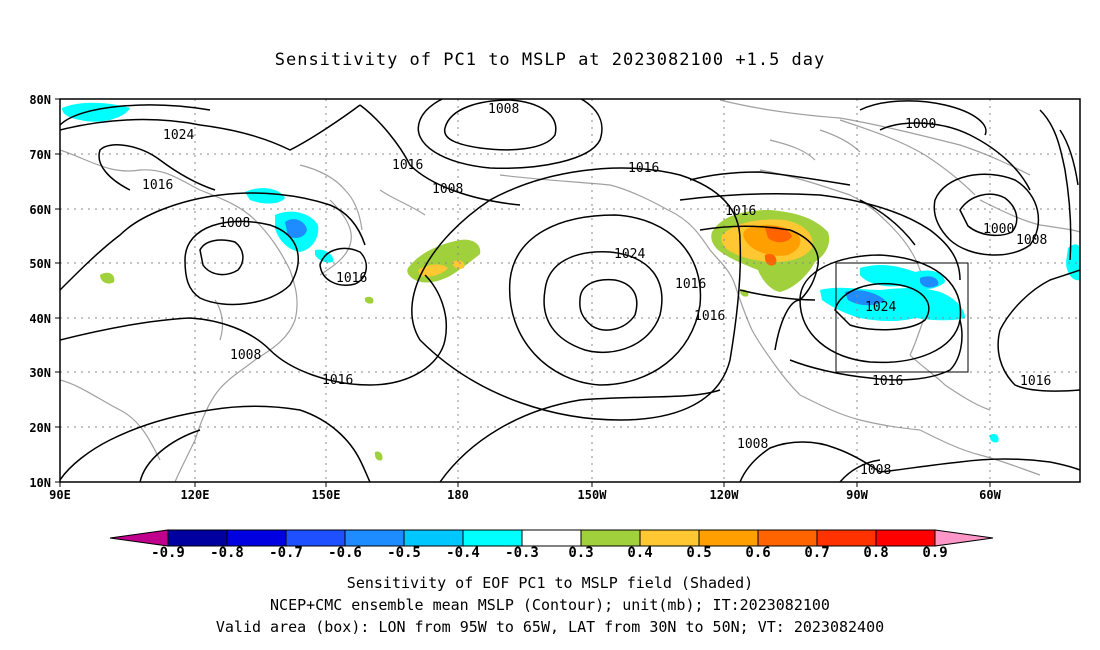  I want to click on colorbar-tick-label: -0.6, so click(345, 553).